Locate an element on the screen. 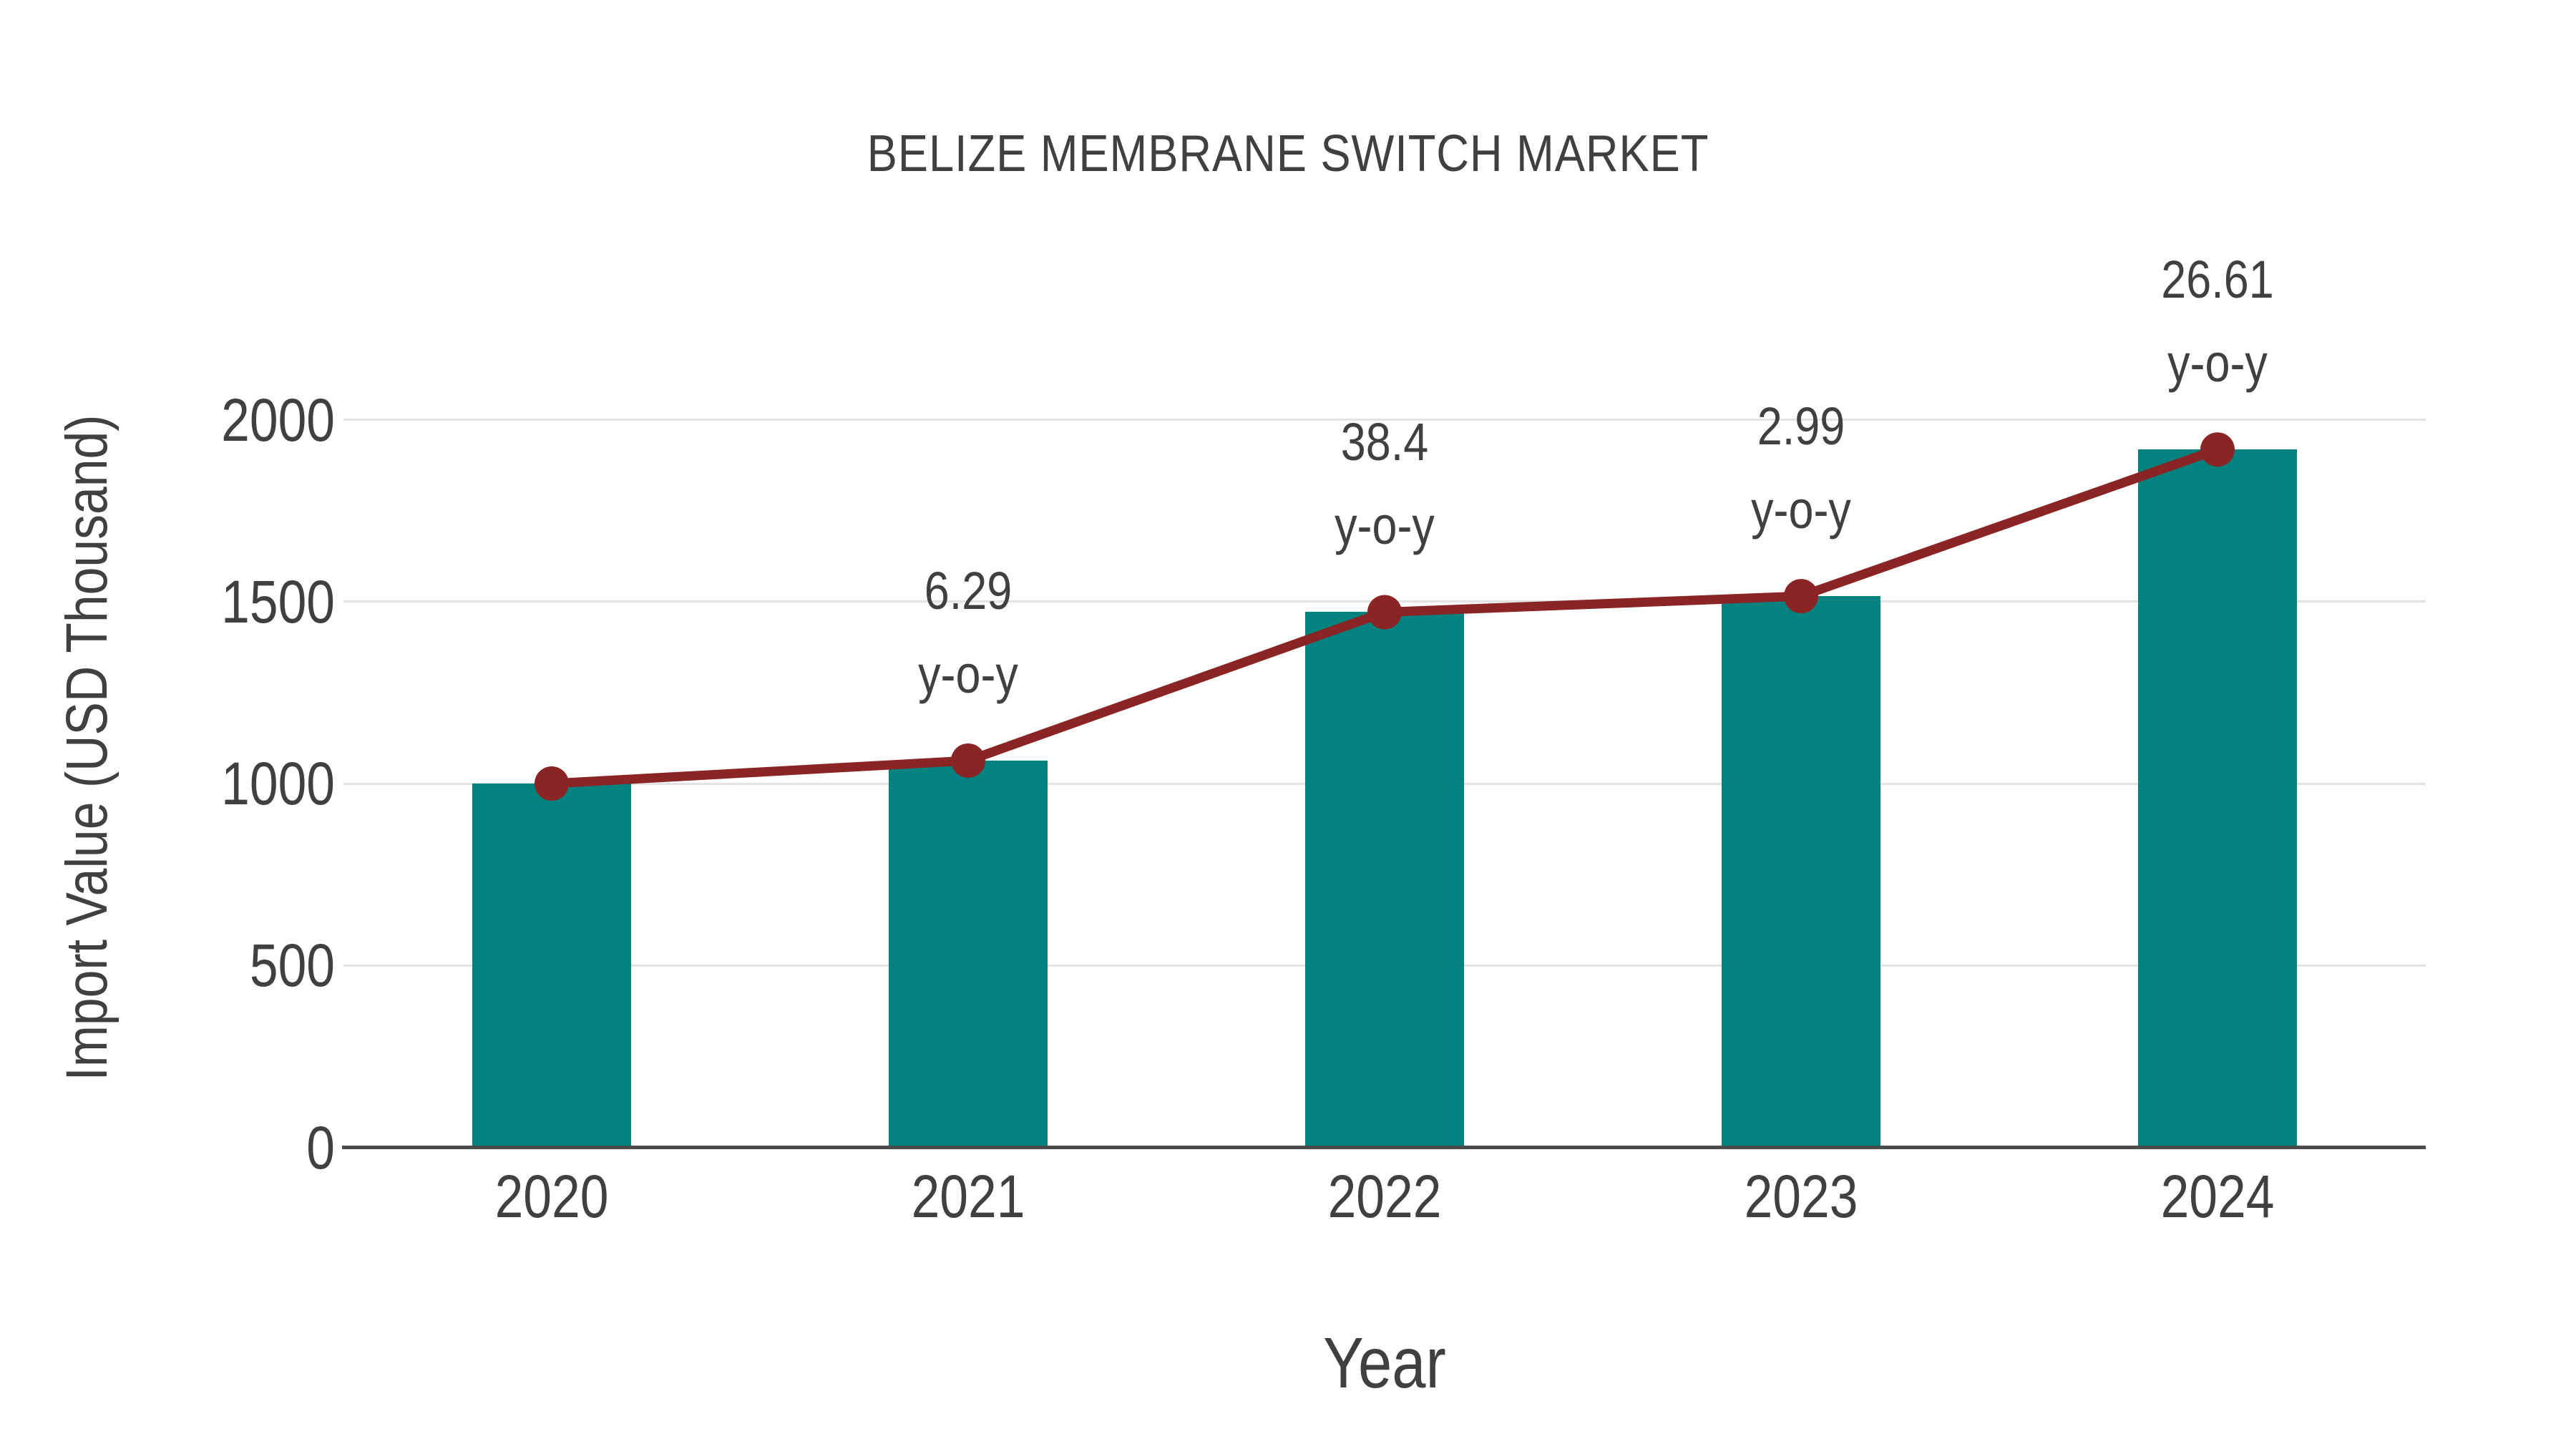  bar-2021 is located at coordinates (968, 954).